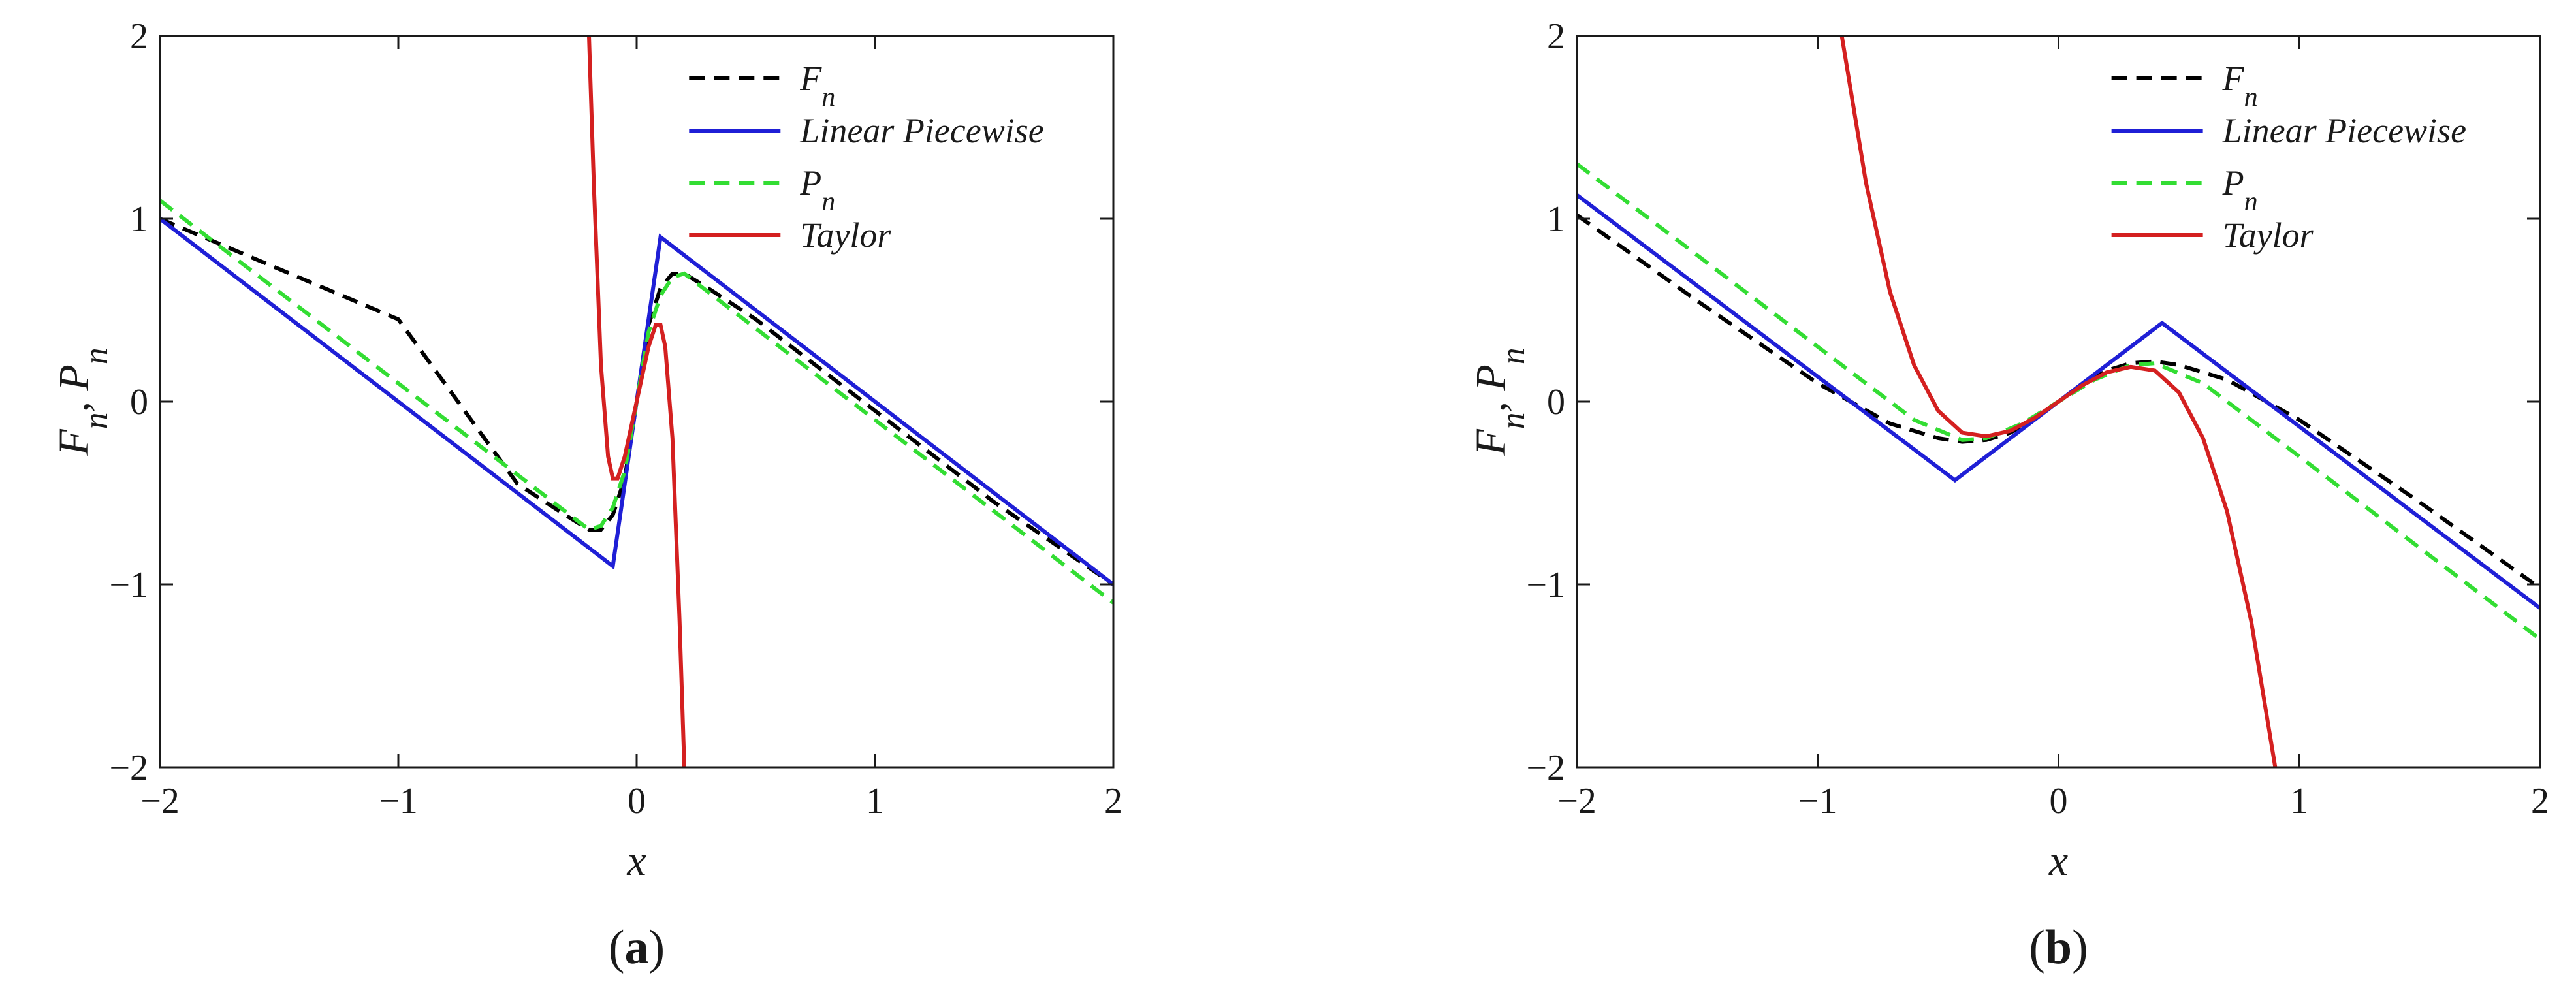 This screenshot has width=2576, height=988. Describe the element at coordinates (2059, 947) in the screenshot. I see `panel-label: (b)` at that location.